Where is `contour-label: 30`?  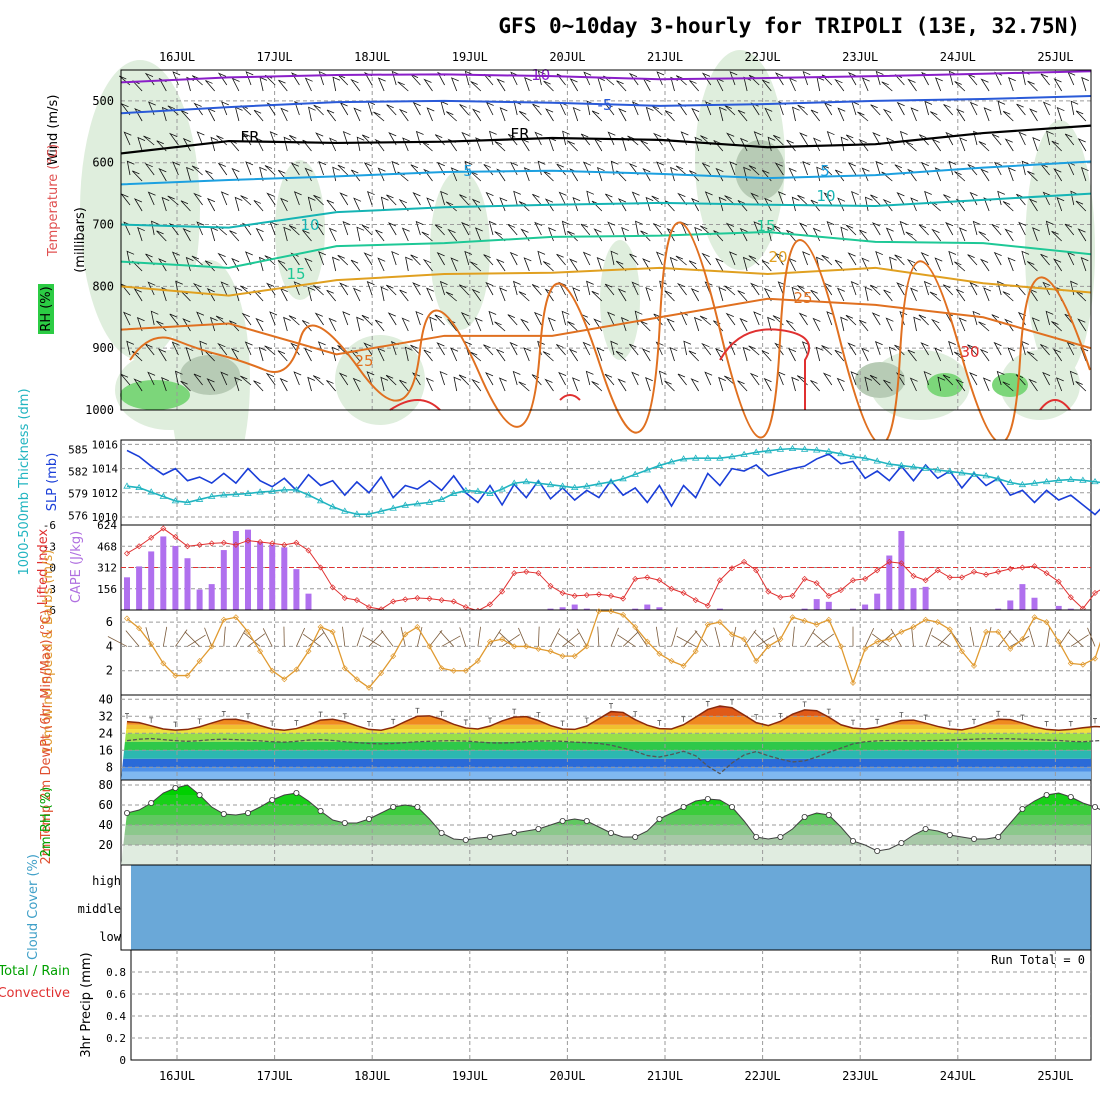 contour-label: 30 is located at coordinates (969, 352).